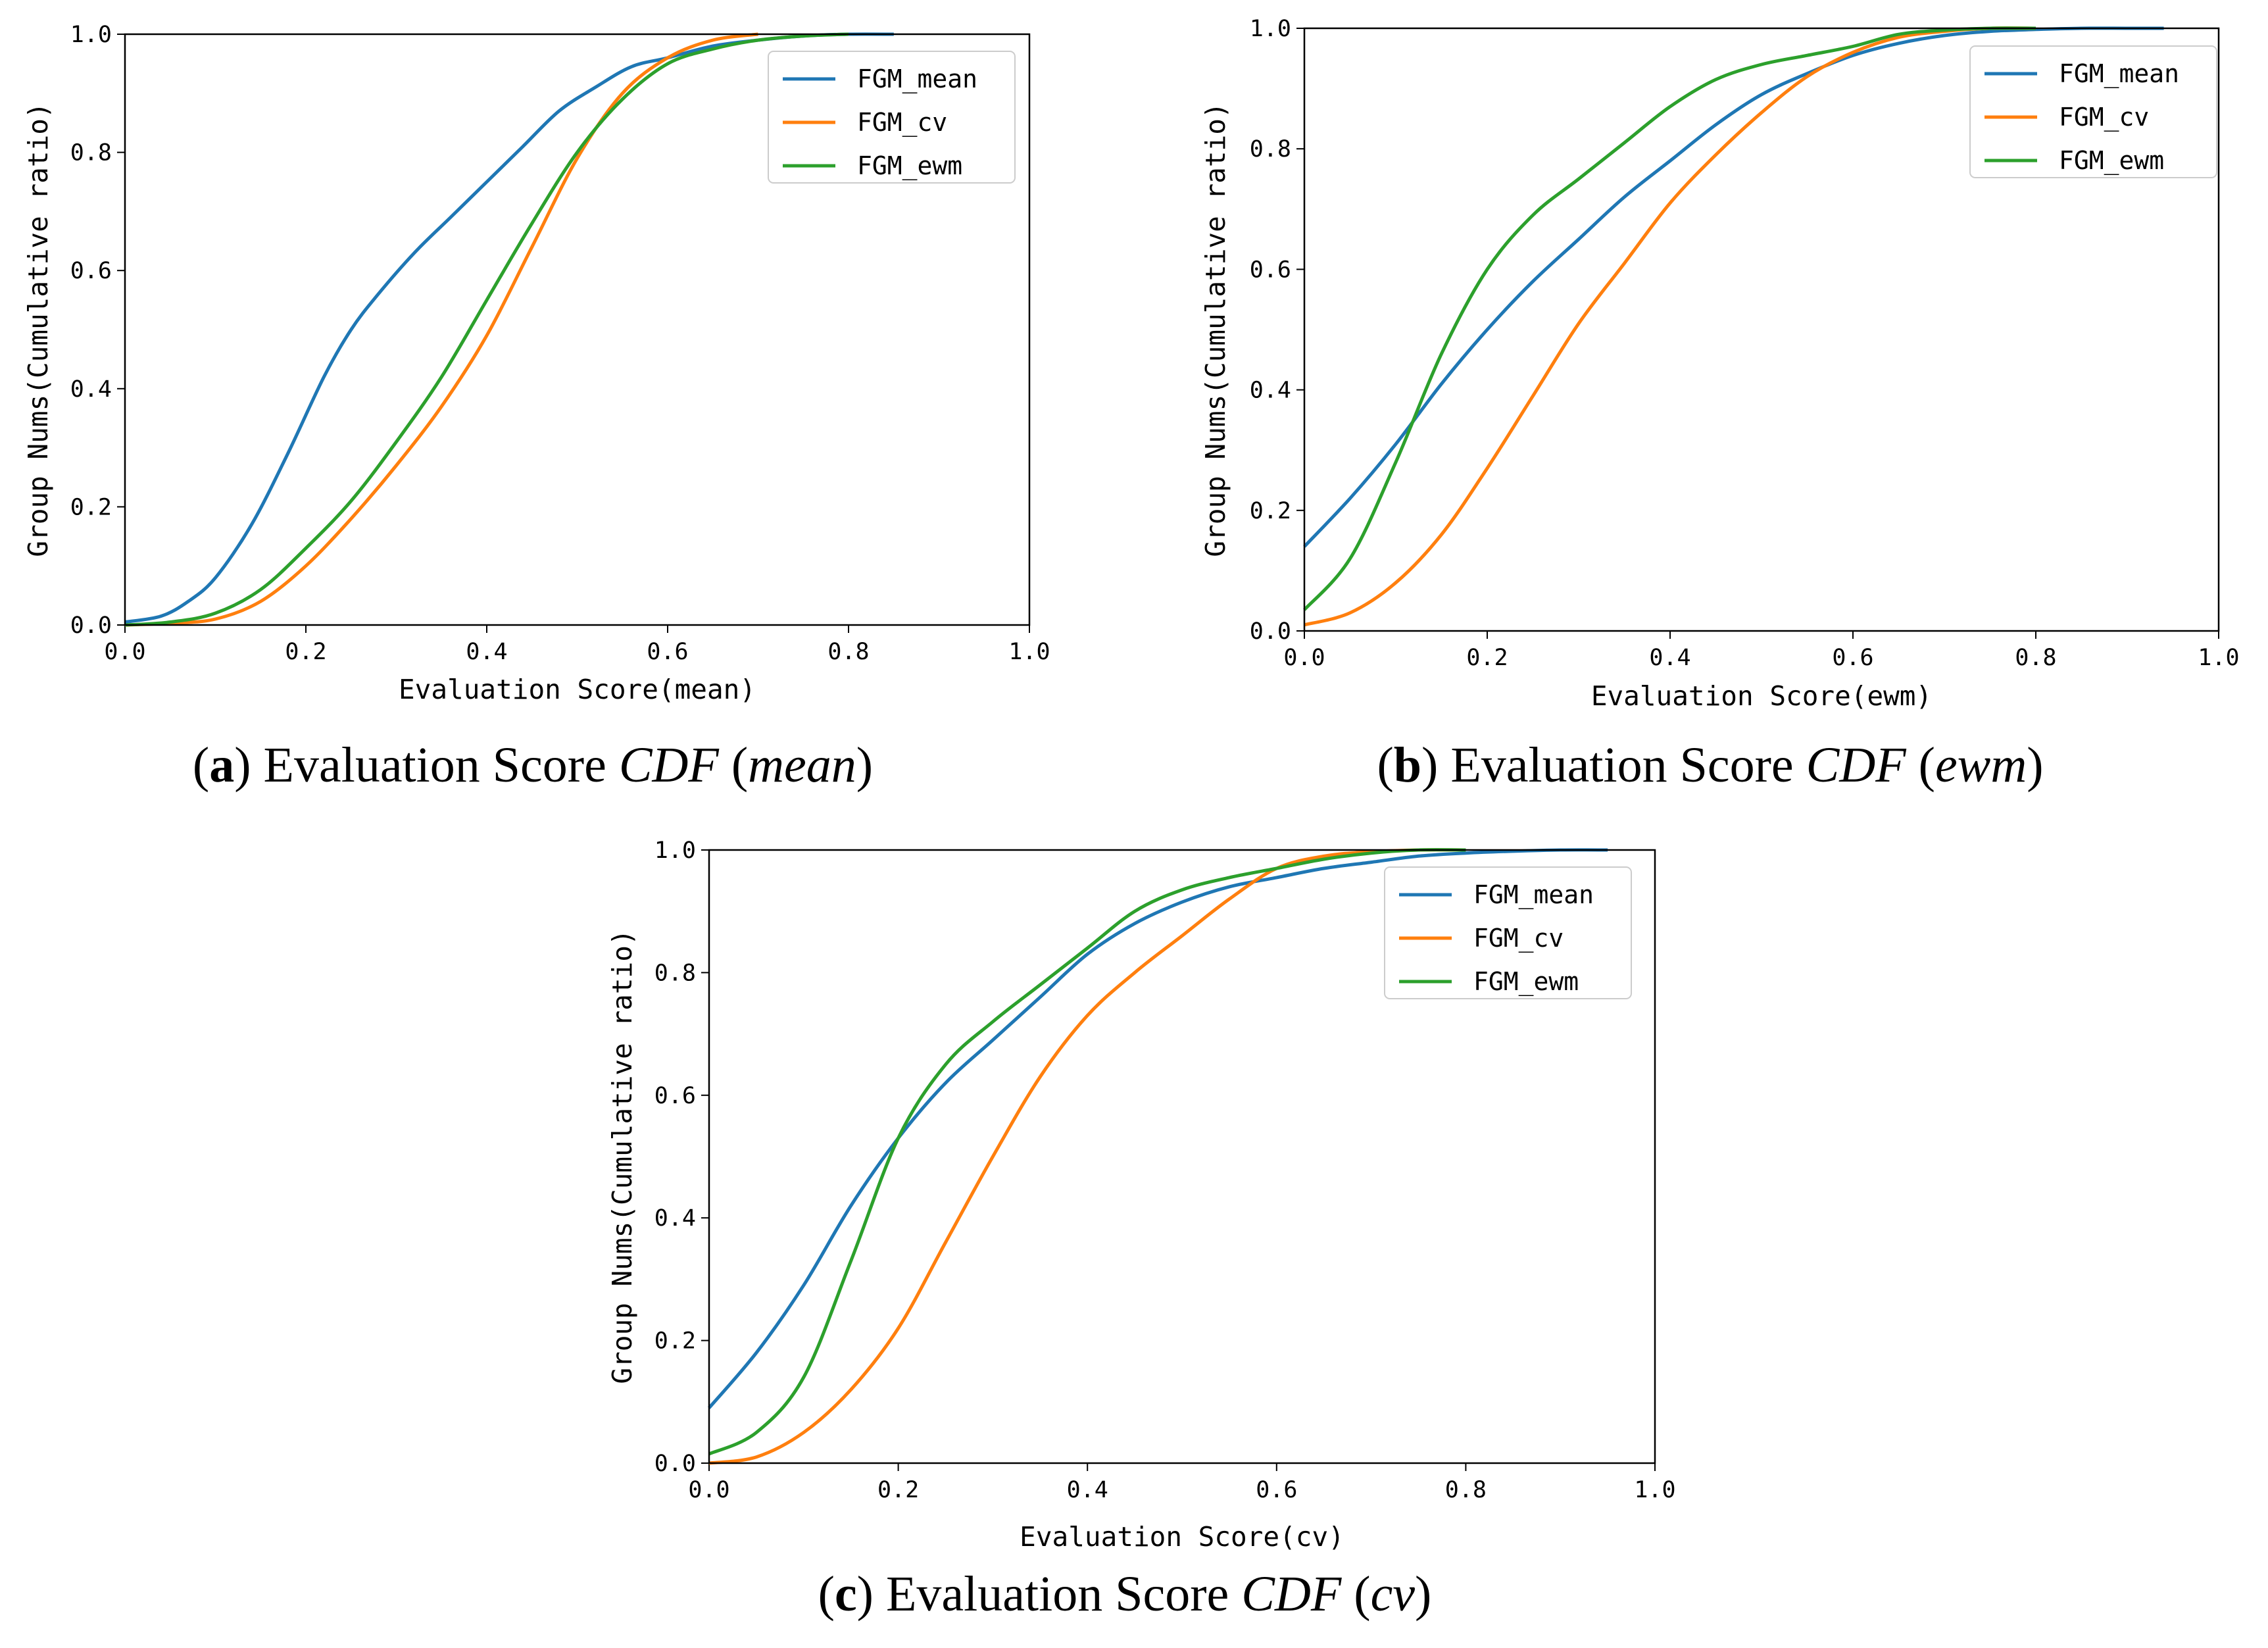 The width and height of the screenshot is (2268, 1648). What do you see at coordinates (1762, 696) in the screenshot?
I see `x-axis-label: Evaluation Score(ewm)` at bounding box center [1762, 696].